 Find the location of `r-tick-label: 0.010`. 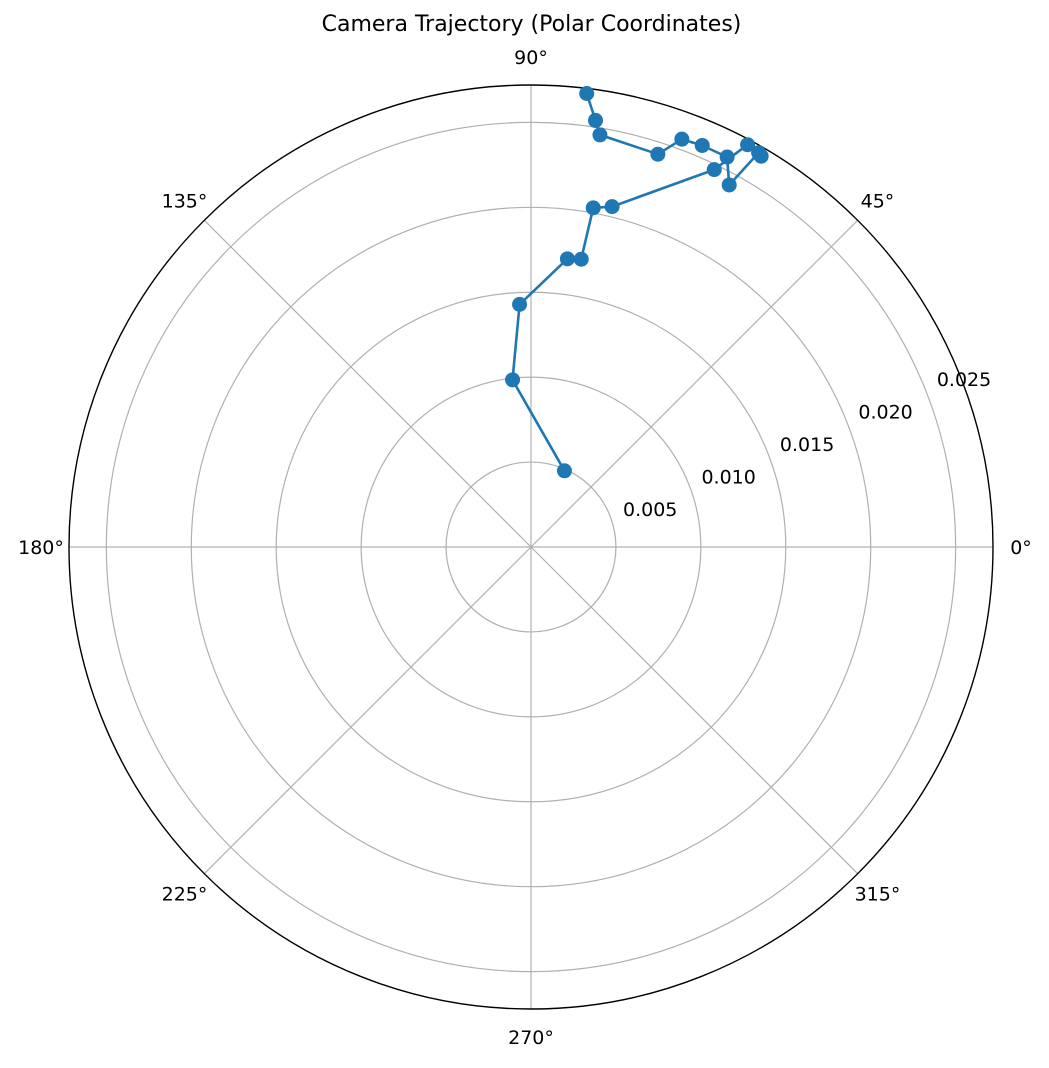

r-tick-label: 0.010 is located at coordinates (728, 478).